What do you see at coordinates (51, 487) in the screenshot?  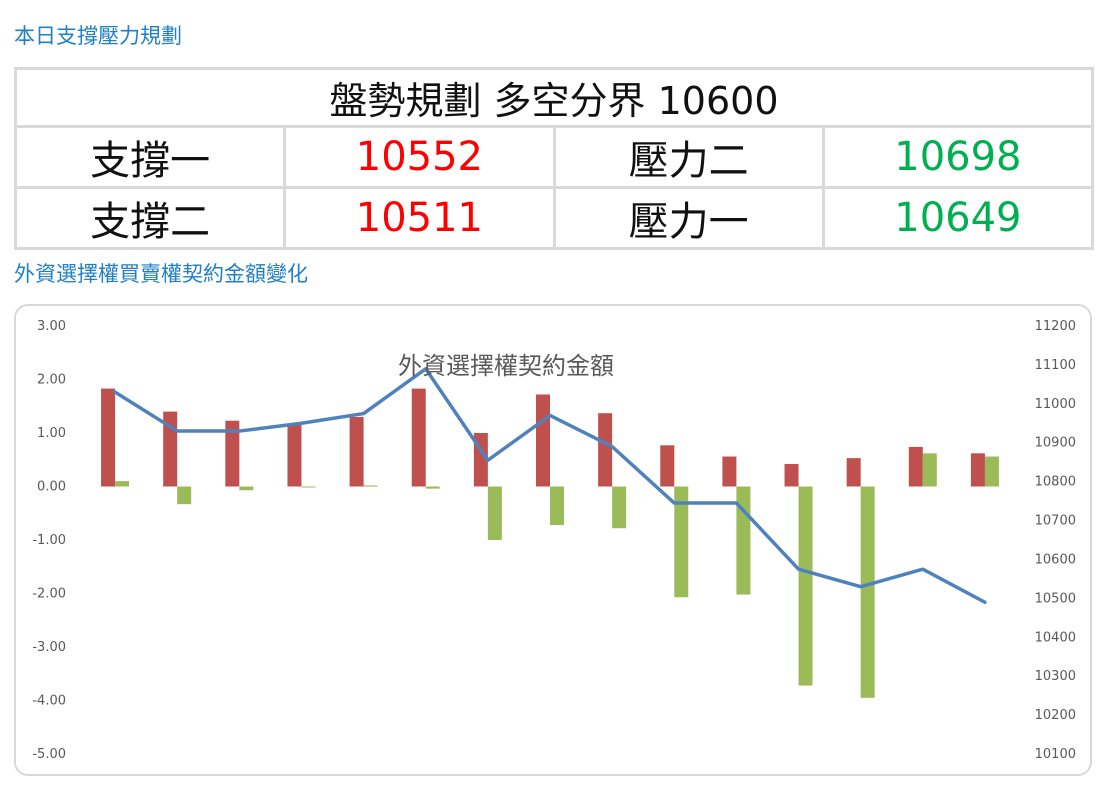 I see `left-tick-label: 0.00` at bounding box center [51, 487].